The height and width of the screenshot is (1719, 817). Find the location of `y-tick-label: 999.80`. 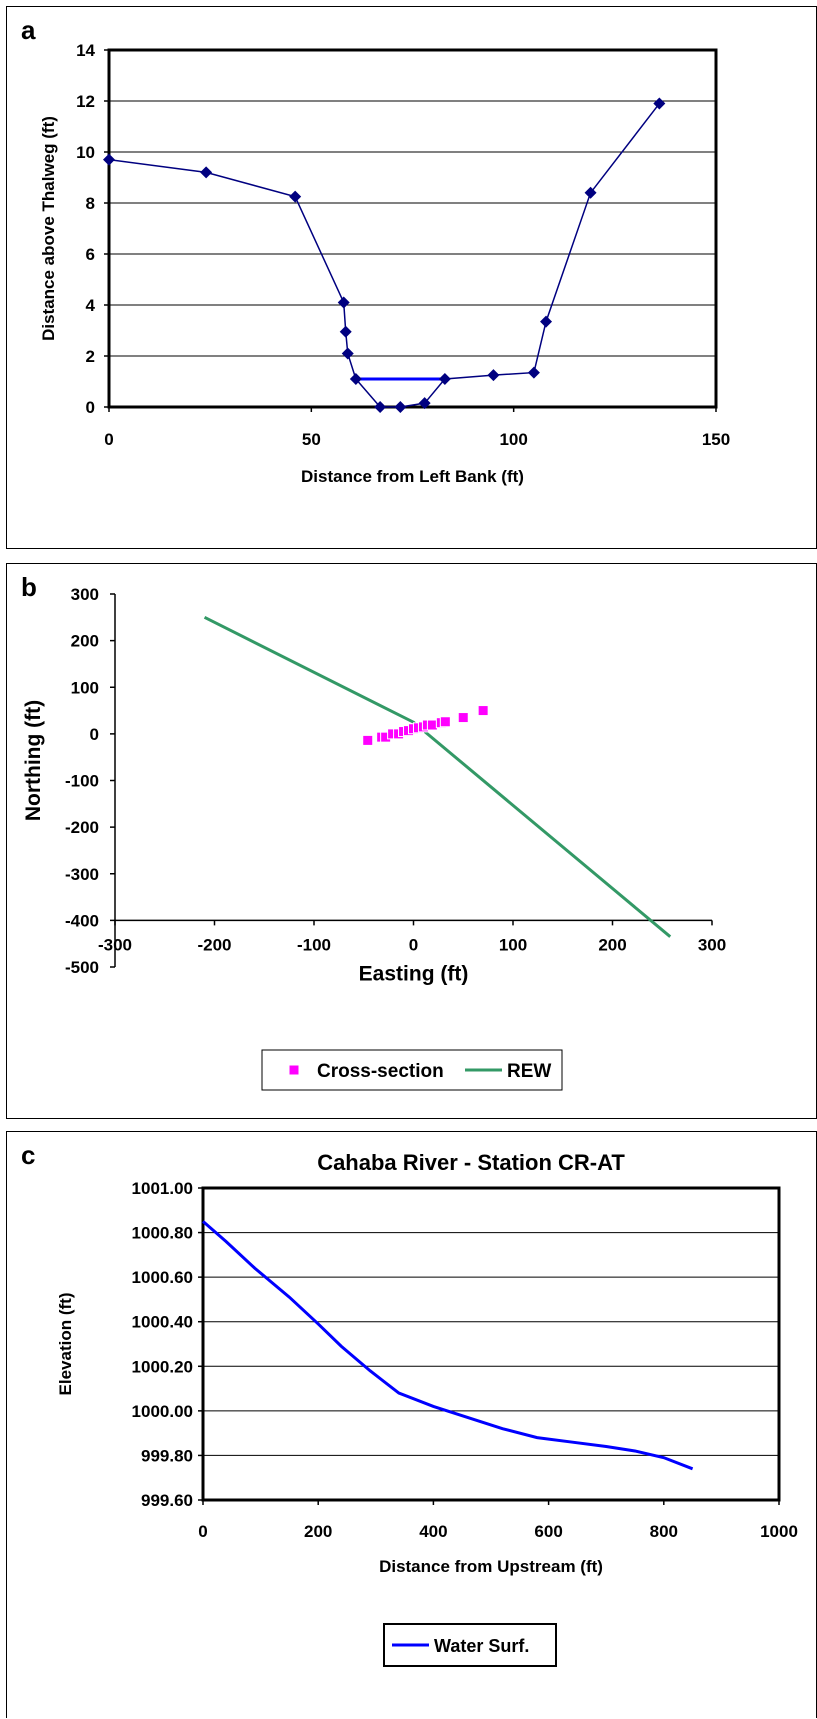

y-tick-label: 999.80 is located at coordinates (167, 1455).